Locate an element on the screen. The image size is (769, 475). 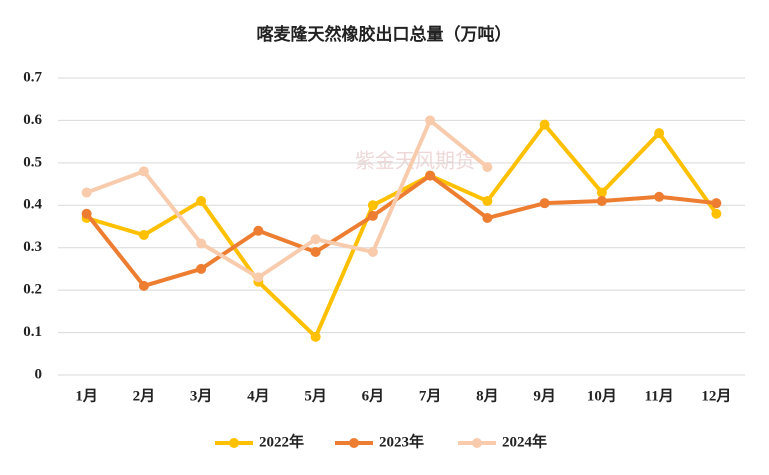
y-tick-label: 0.4 is located at coordinates (32, 205).